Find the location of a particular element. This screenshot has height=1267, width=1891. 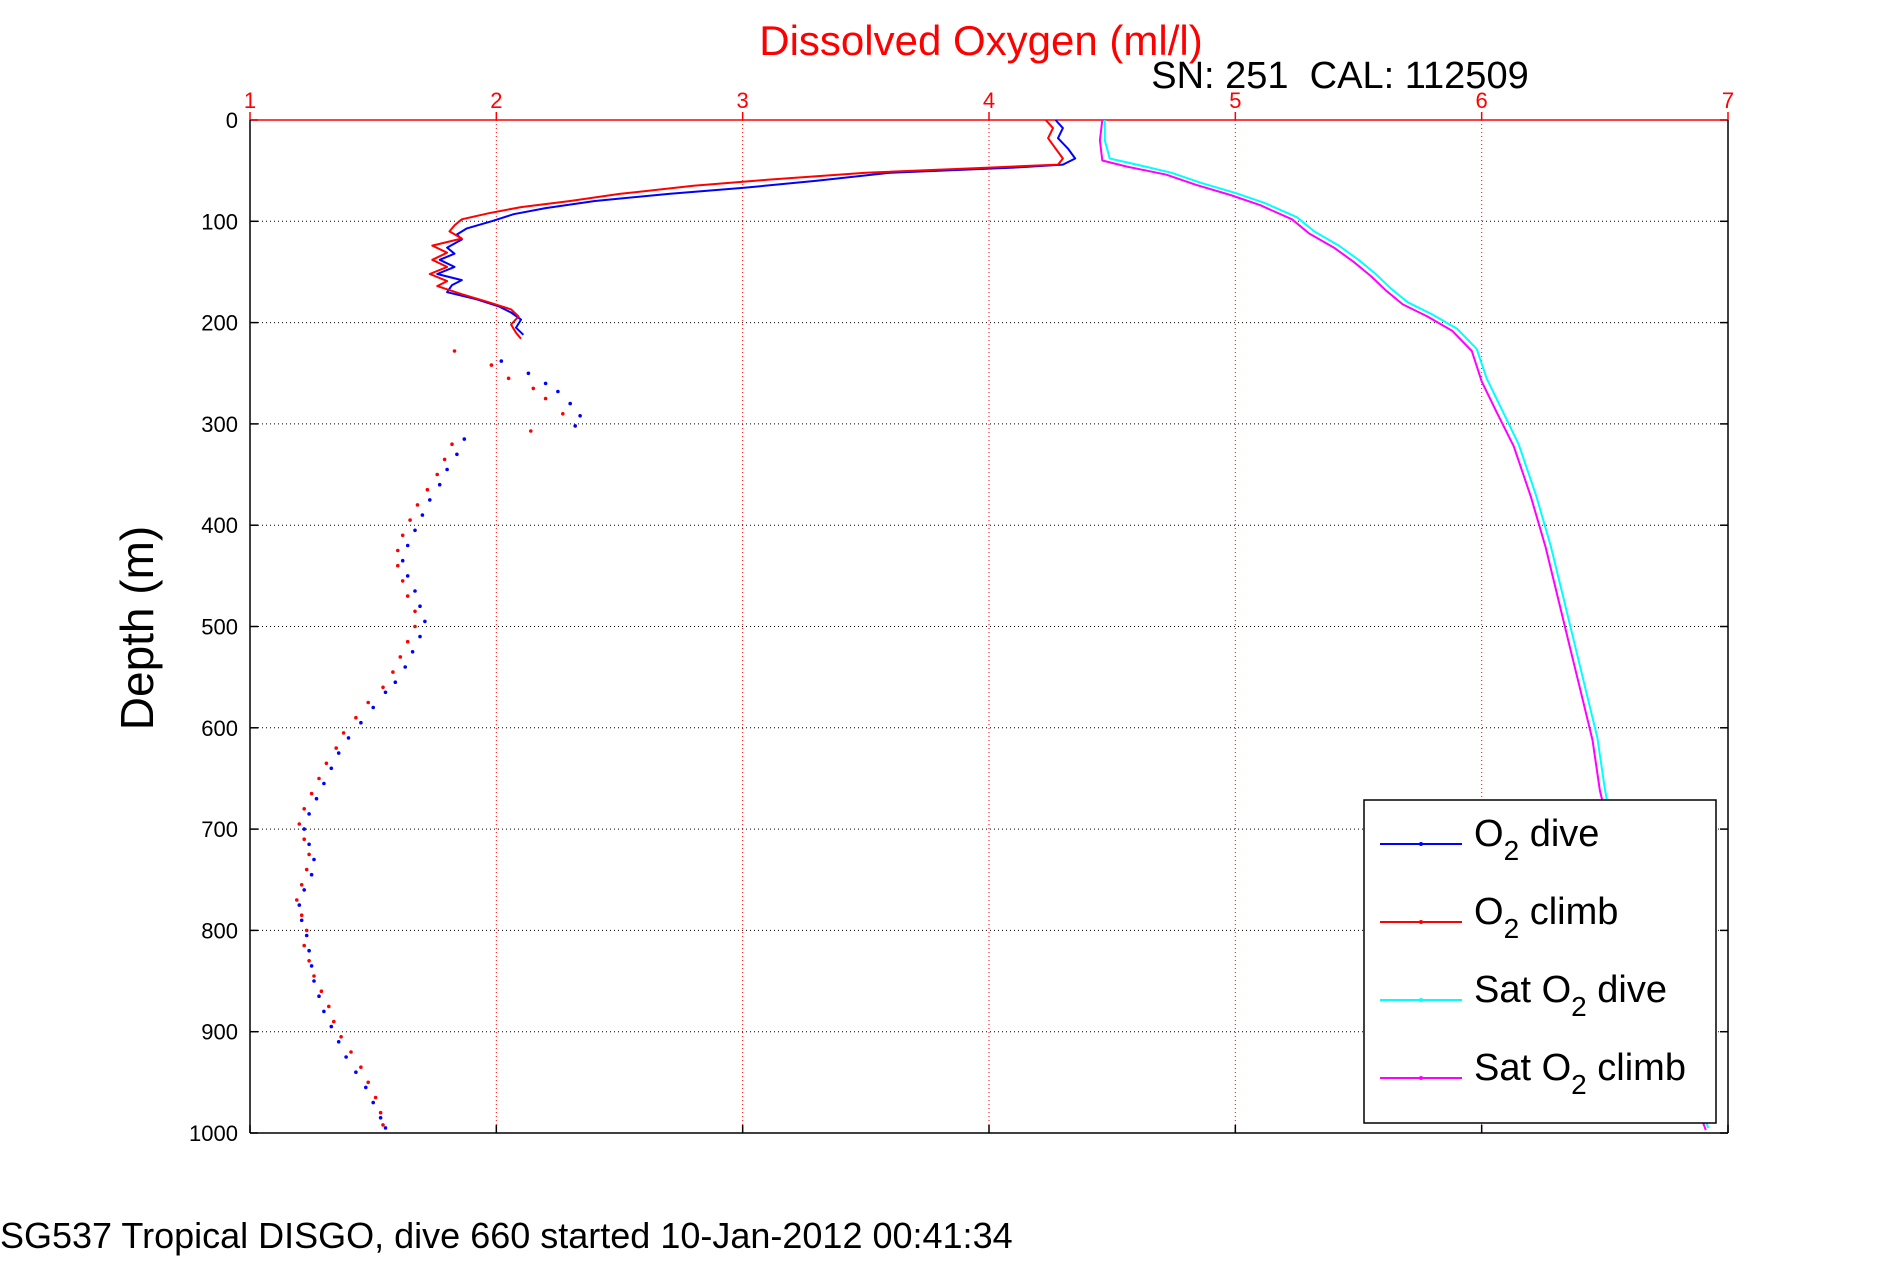

y-tick-label: 600 is located at coordinates (219, 728).